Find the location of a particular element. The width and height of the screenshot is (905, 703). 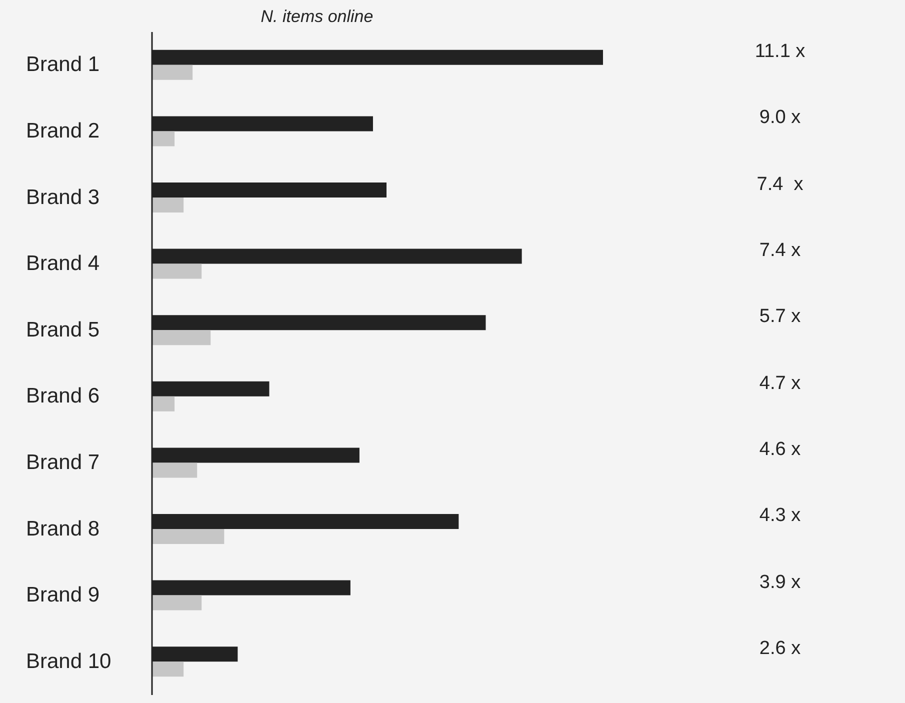

y-tick-label: Brand 10 is located at coordinates (69, 661).